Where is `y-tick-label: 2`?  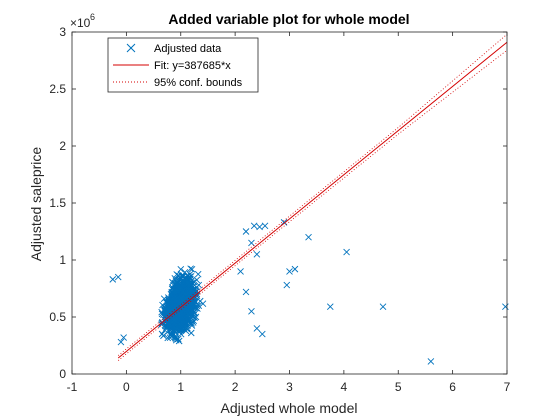
y-tick-label: 2 is located at coordinates (62, 146).